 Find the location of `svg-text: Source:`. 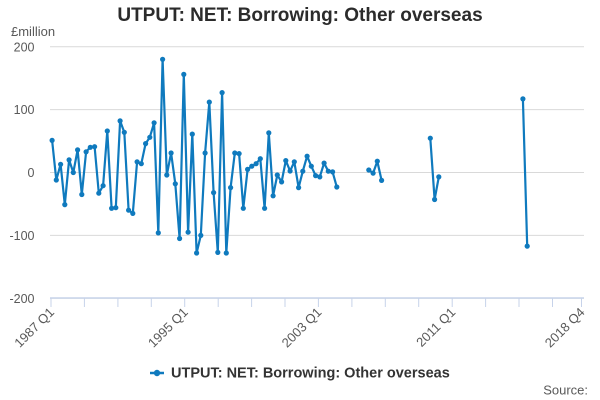

svg-text: Source: is located at coordinates (565, 390).